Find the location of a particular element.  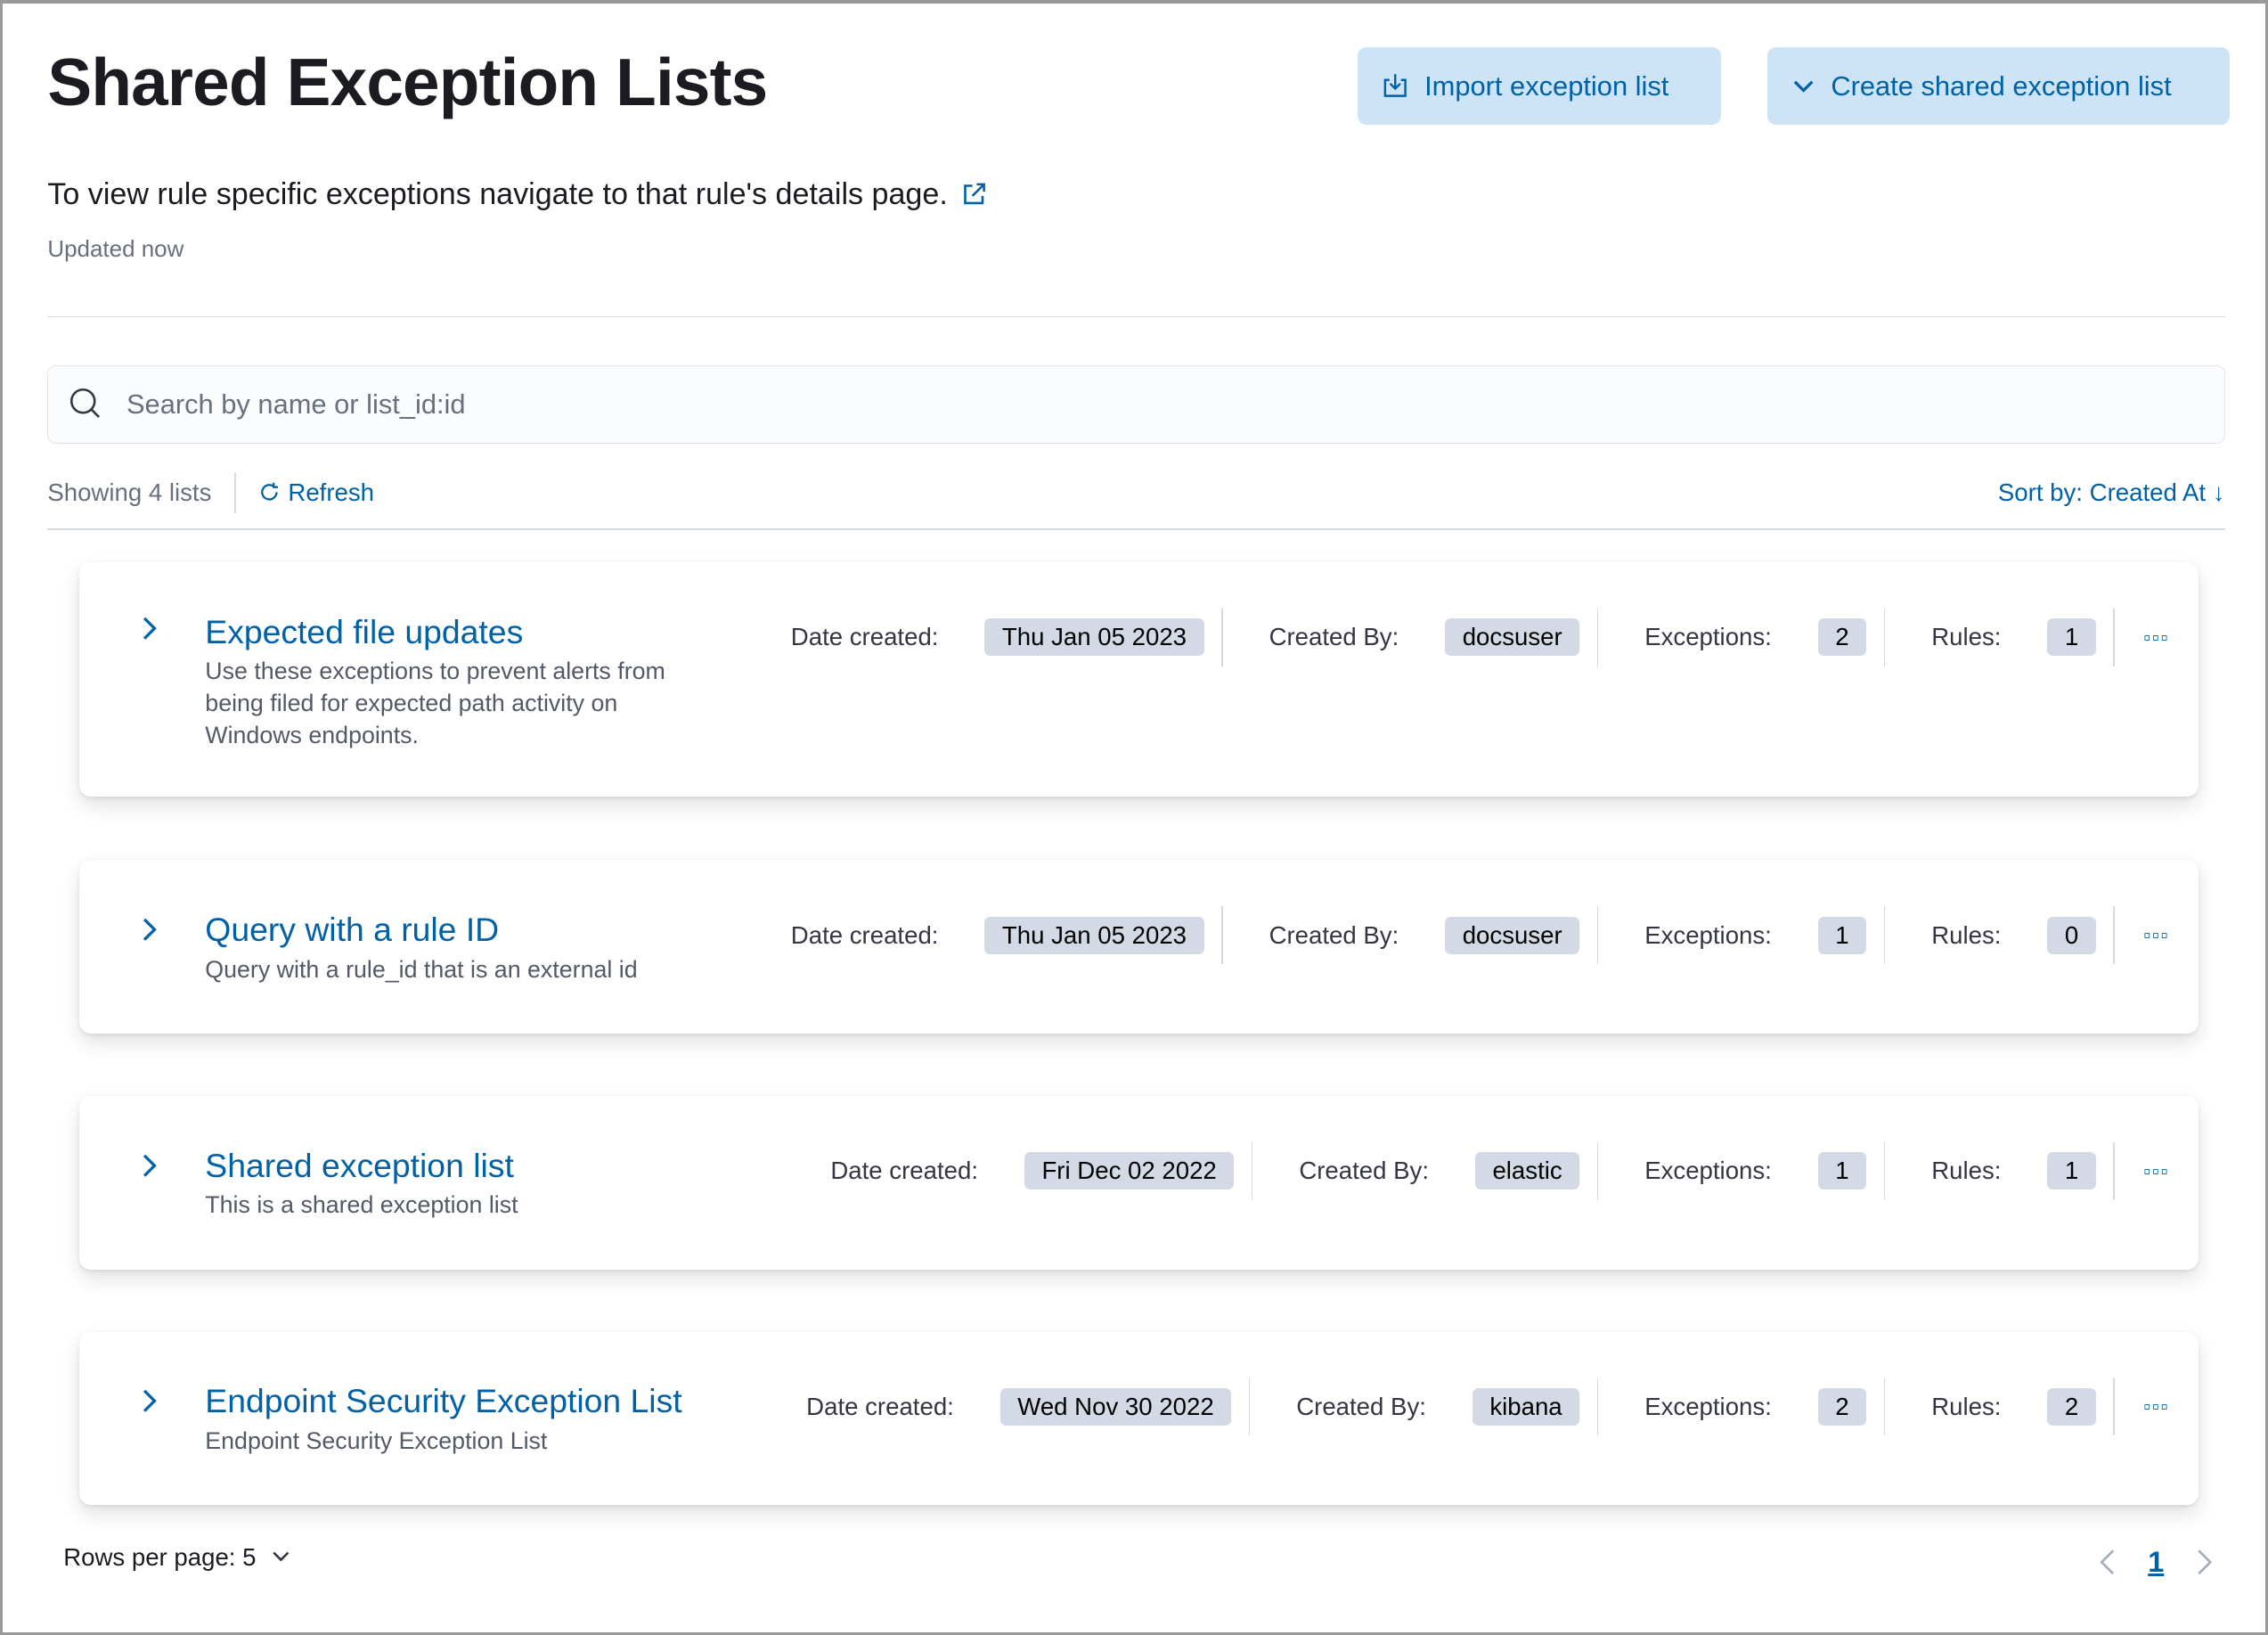

next-page-icon is located at coordinates (2204, 1562).